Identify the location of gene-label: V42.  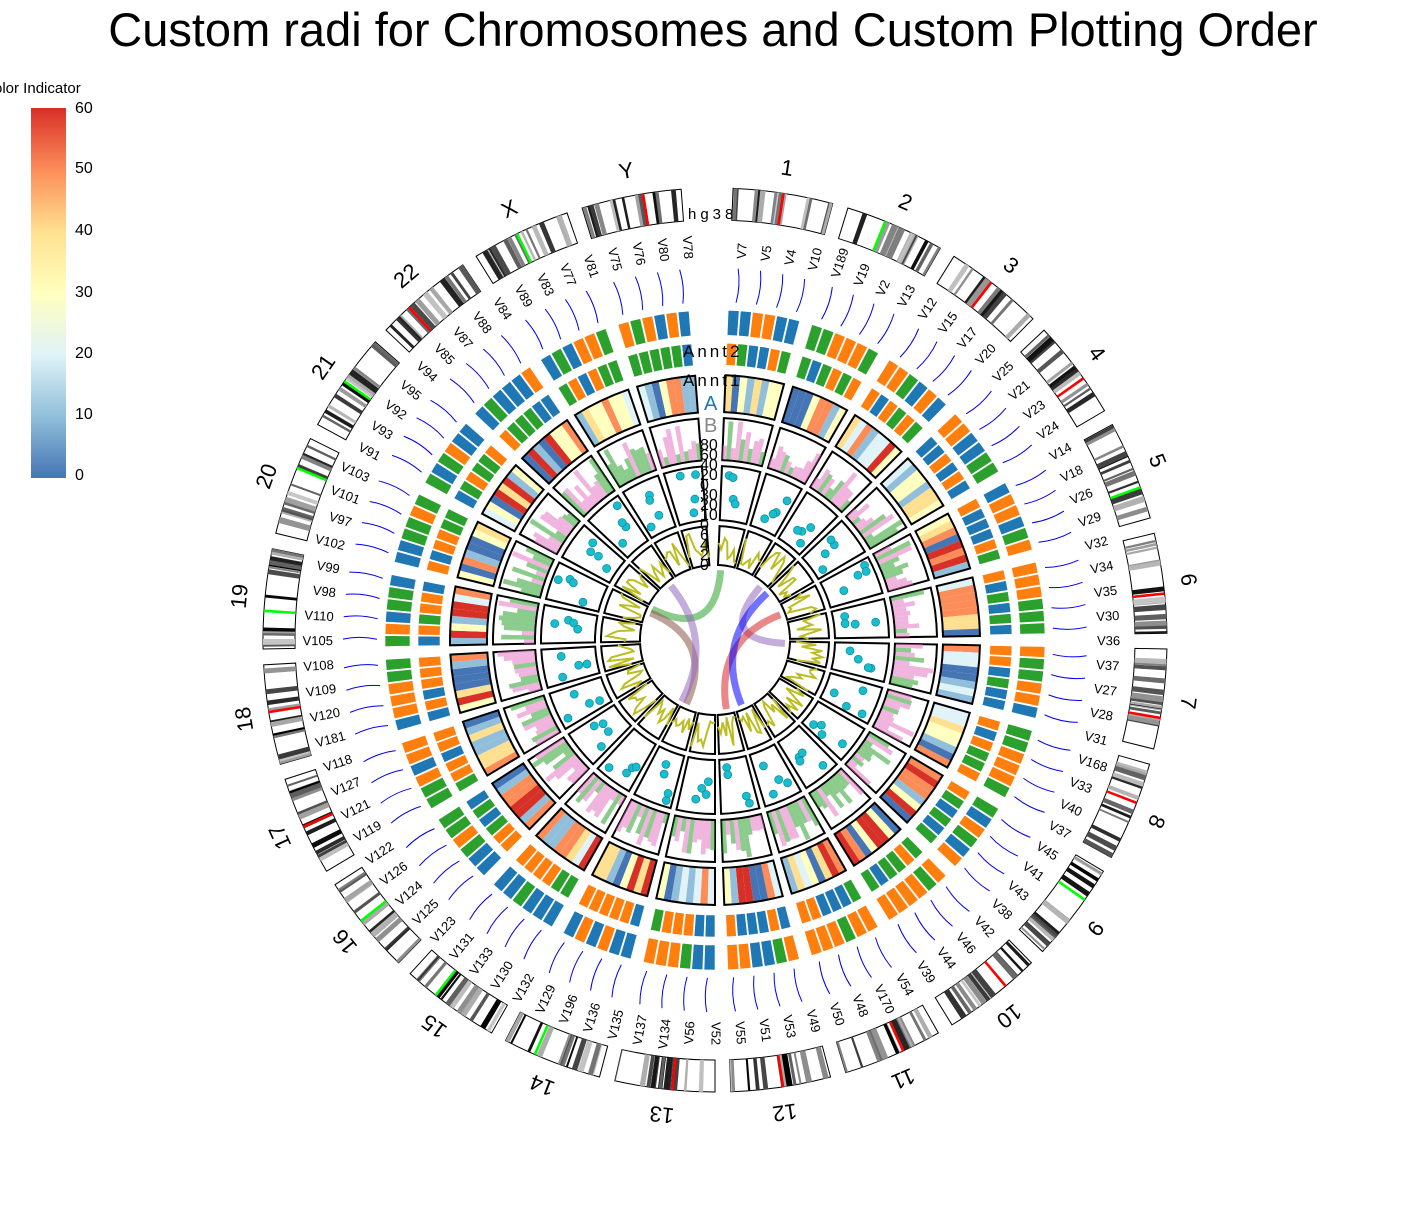
(984, 926).